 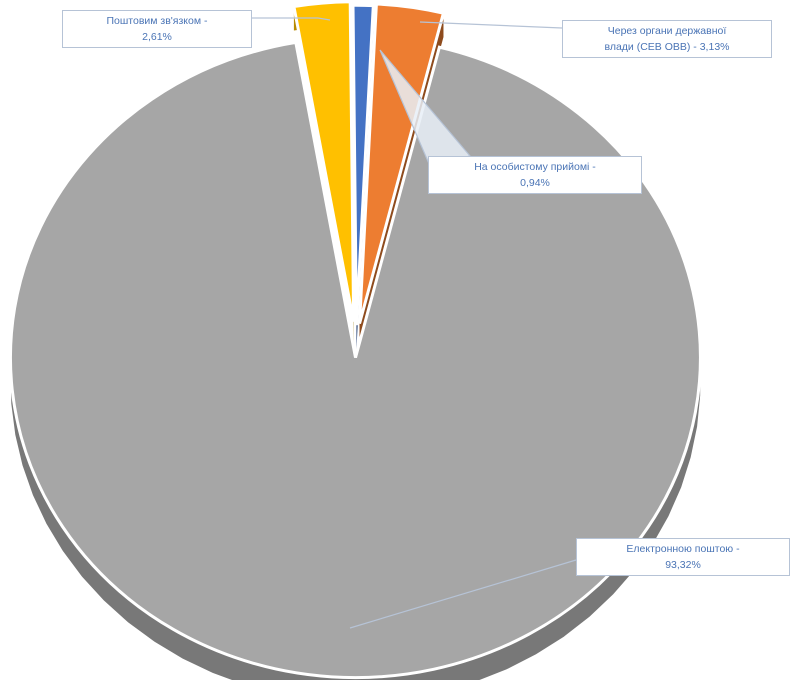 What do you see at coordinates (402, 163) in the screenshot?
I see `slice-gov` at bounding box center [402, 163].